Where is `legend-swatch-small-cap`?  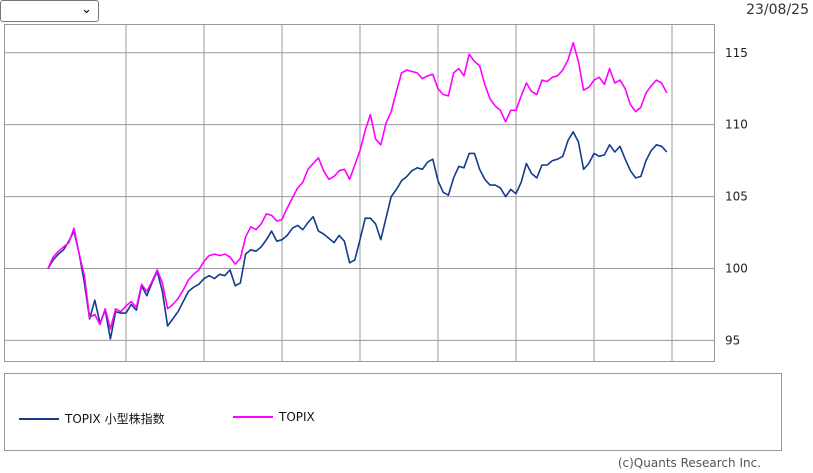 legend-swatch-small-cap is located at coordinates (39, 418).